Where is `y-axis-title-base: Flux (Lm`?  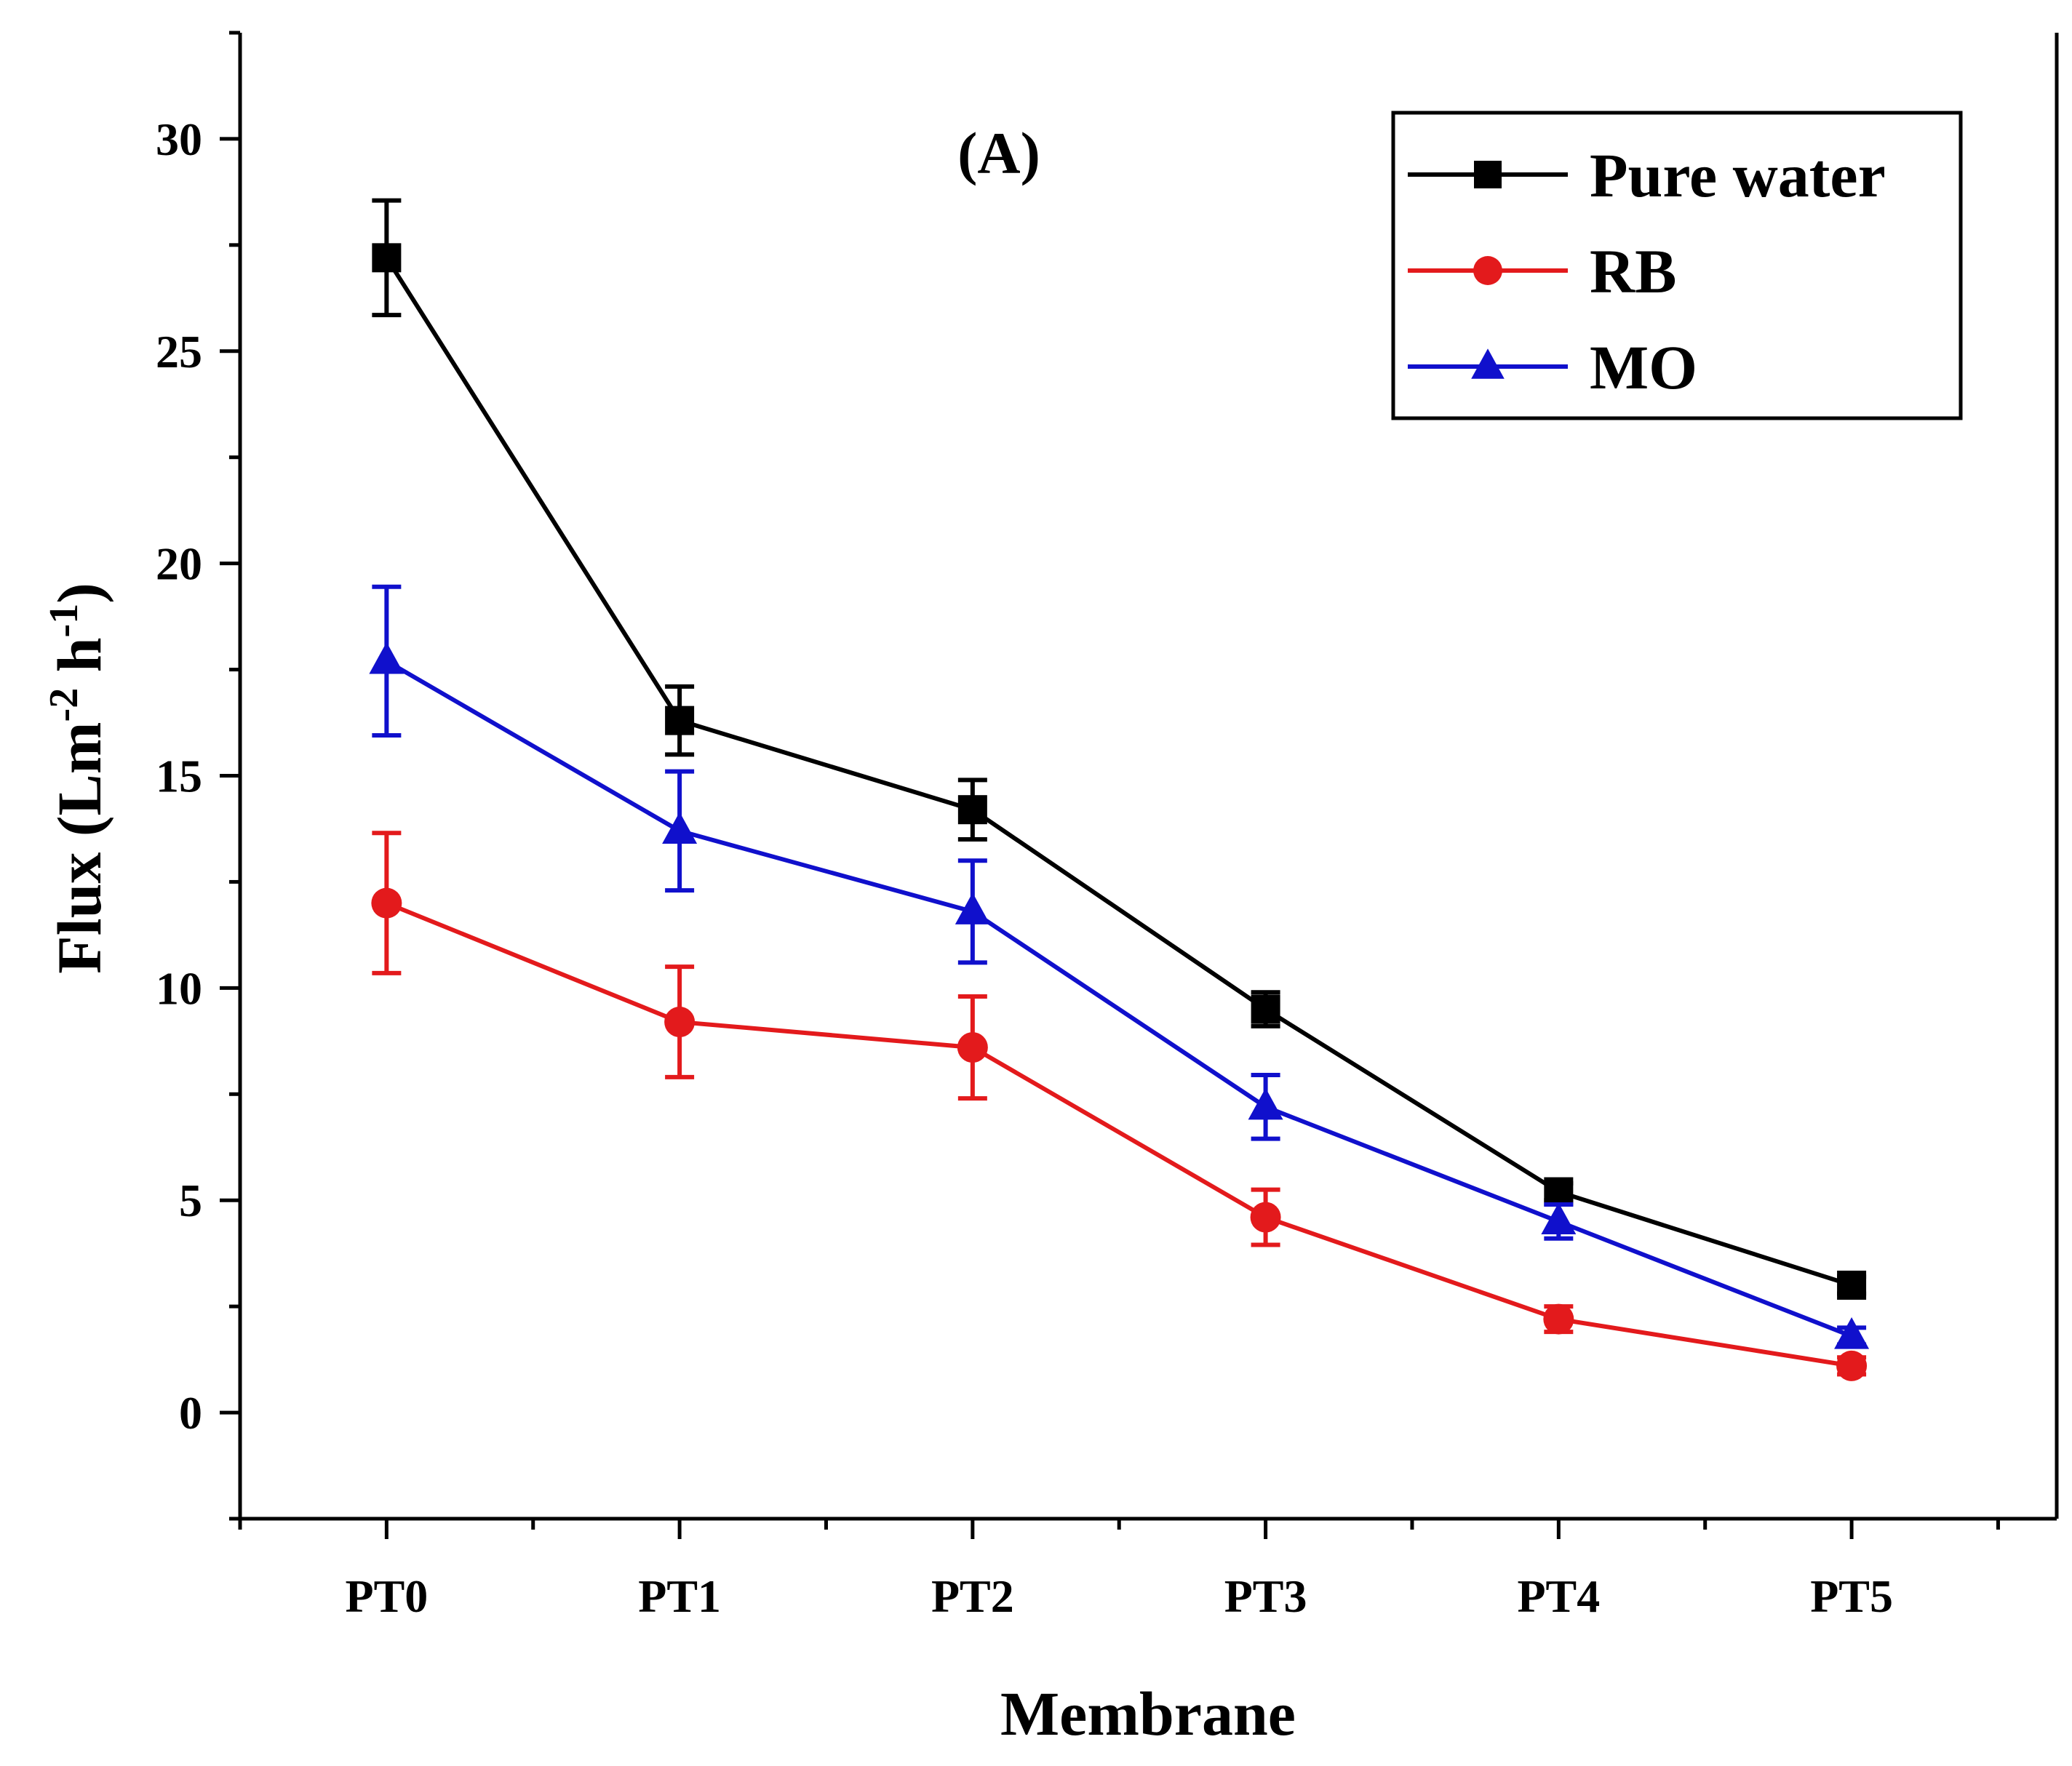 y-axis-title-base: Flux (Lm is located at coordinates (79, 847).